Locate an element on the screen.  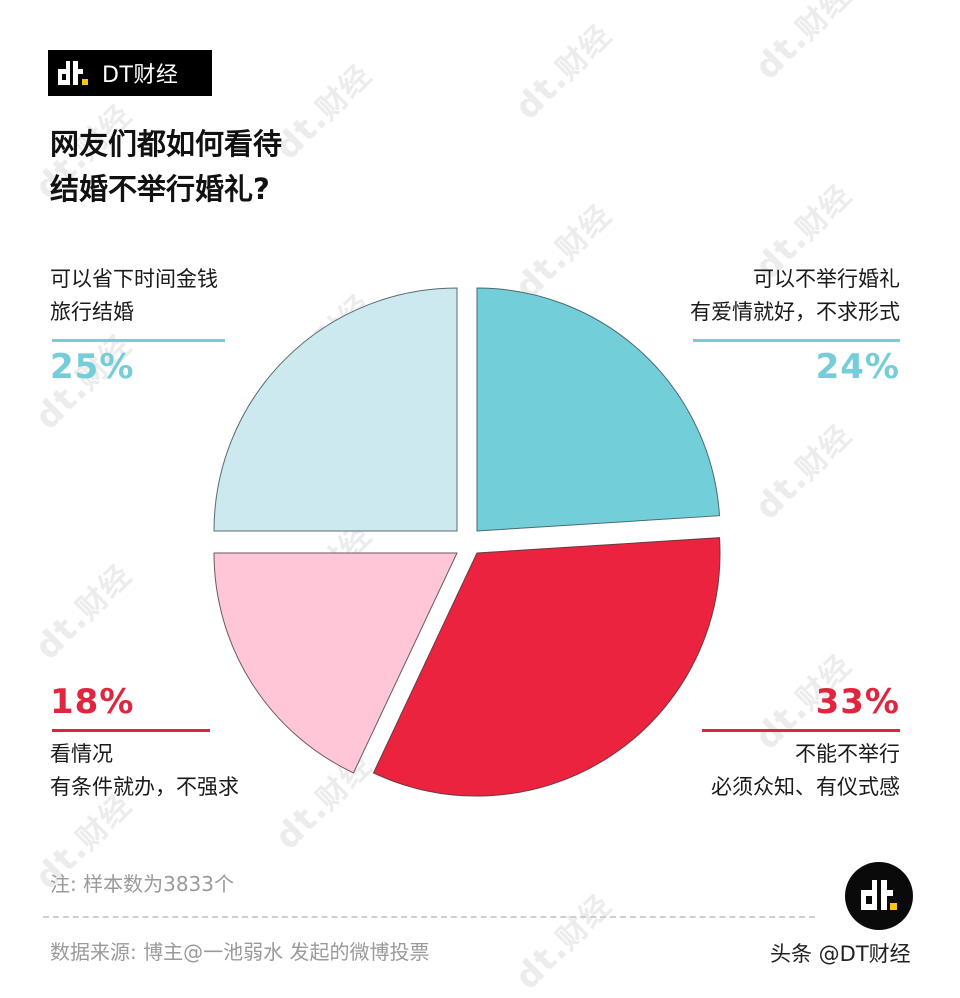
data-source: 数据来源: 博主@一池弱水 发起的微博投票 is located at coordinates (240, 952).